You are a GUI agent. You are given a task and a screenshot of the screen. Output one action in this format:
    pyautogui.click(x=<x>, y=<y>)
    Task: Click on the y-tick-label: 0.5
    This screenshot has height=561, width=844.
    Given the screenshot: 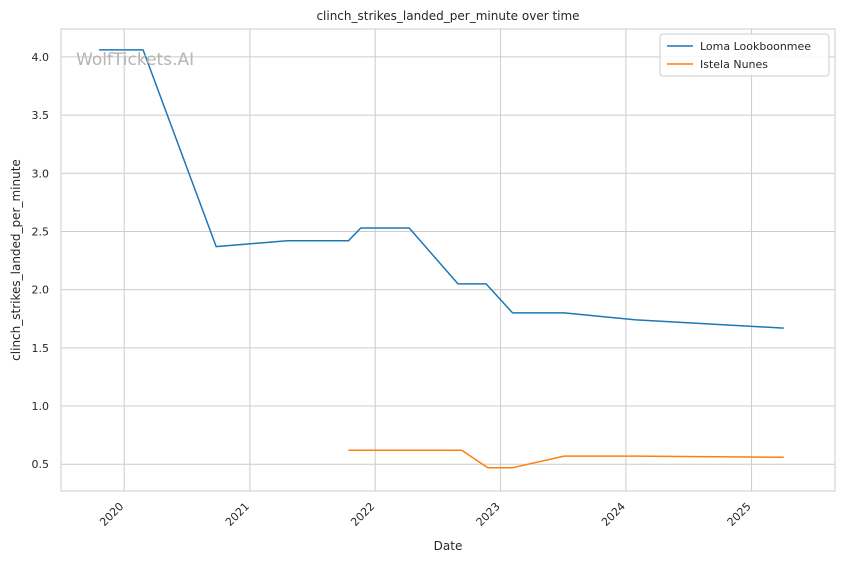 What is the action you would take?
    pyautogui.click(x=41, y=464)
    